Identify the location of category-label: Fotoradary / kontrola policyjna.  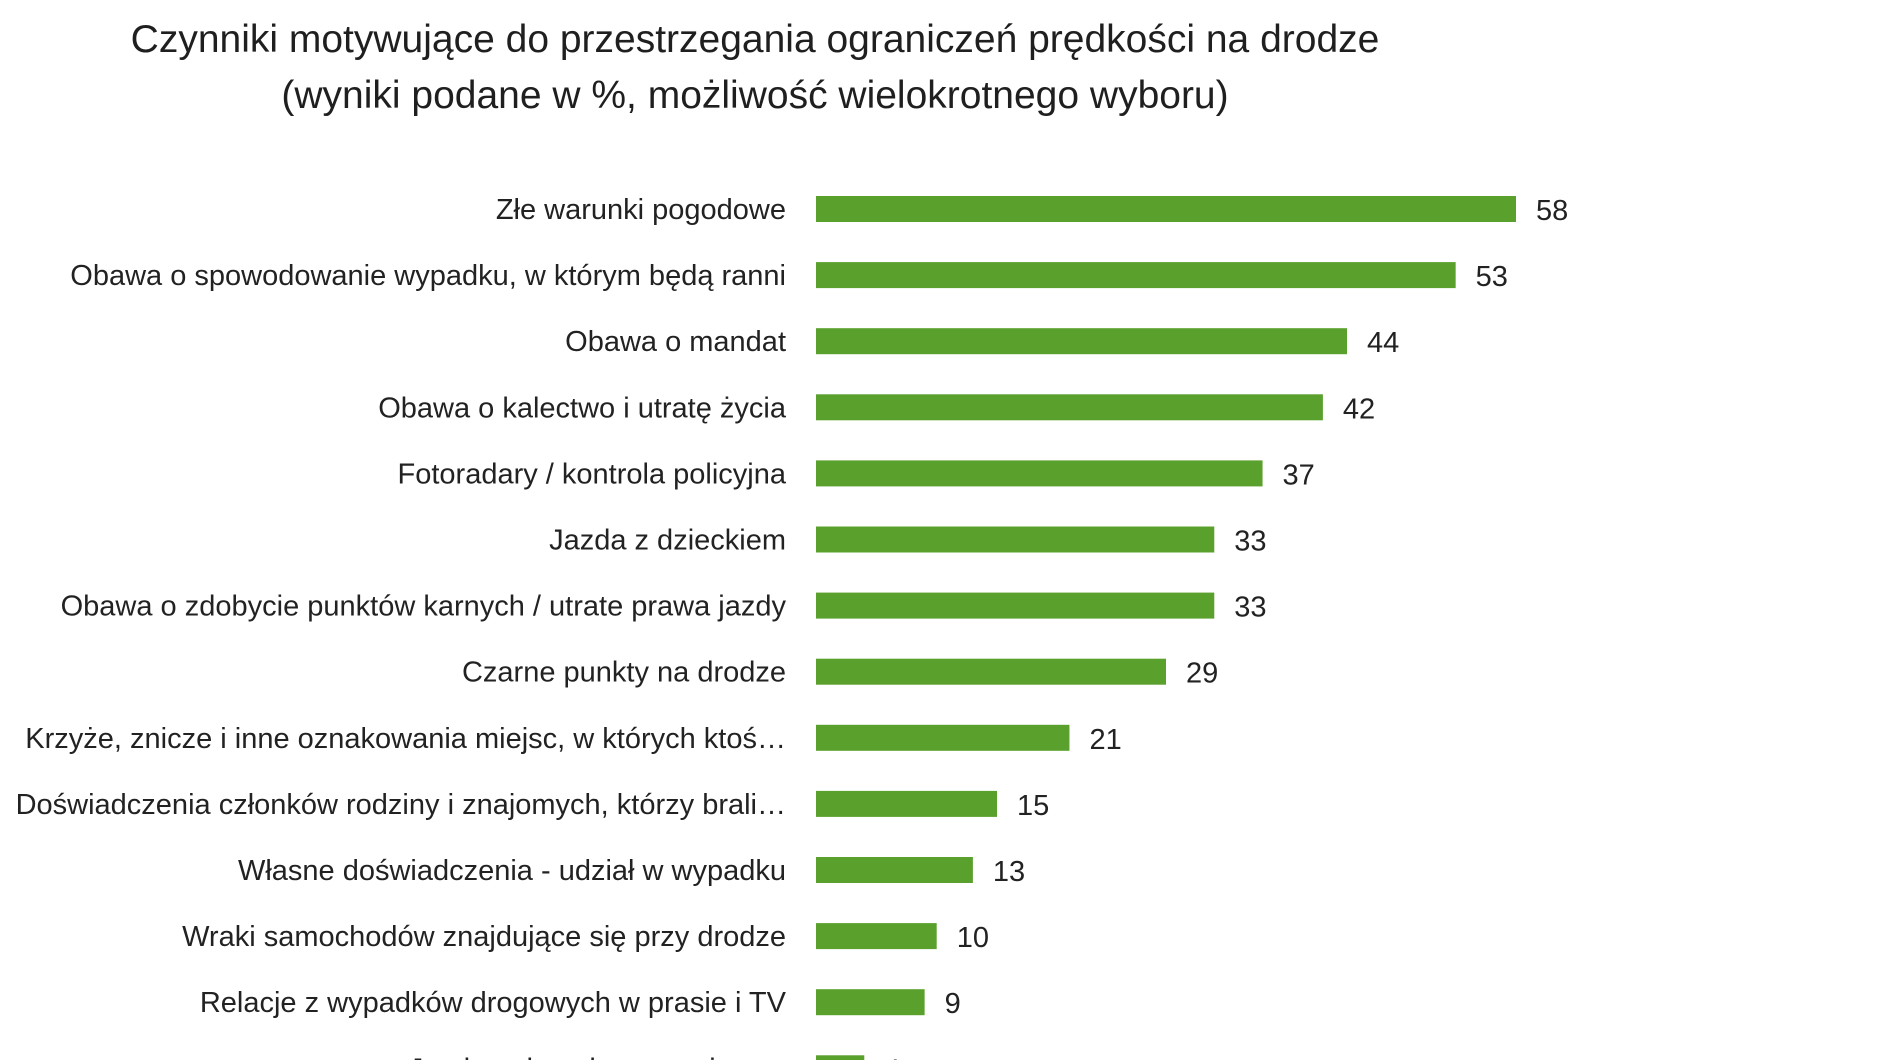
(592, 474).